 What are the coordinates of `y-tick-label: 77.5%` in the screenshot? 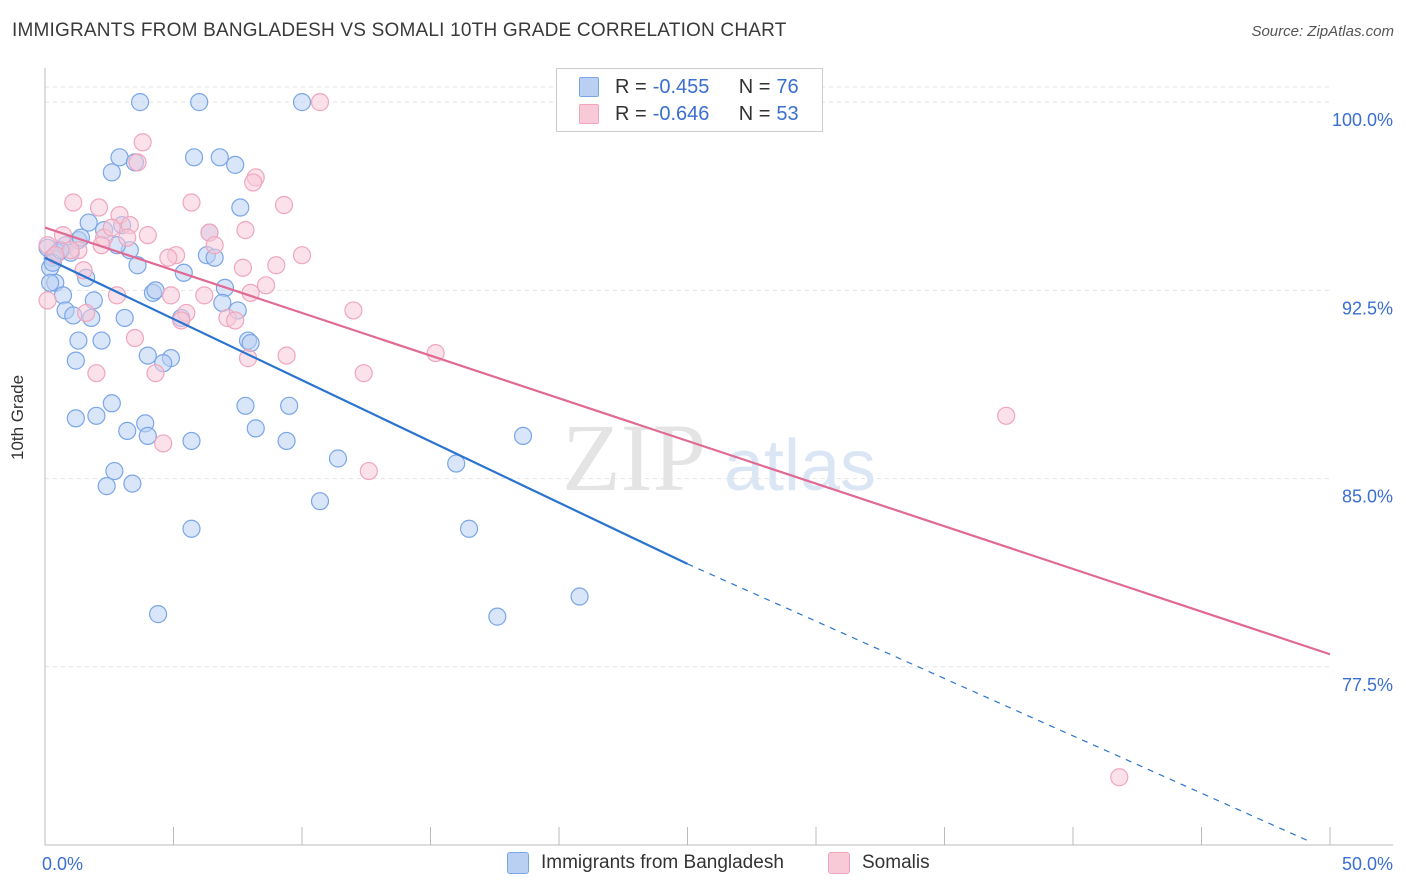 It's located at (1367, 685).